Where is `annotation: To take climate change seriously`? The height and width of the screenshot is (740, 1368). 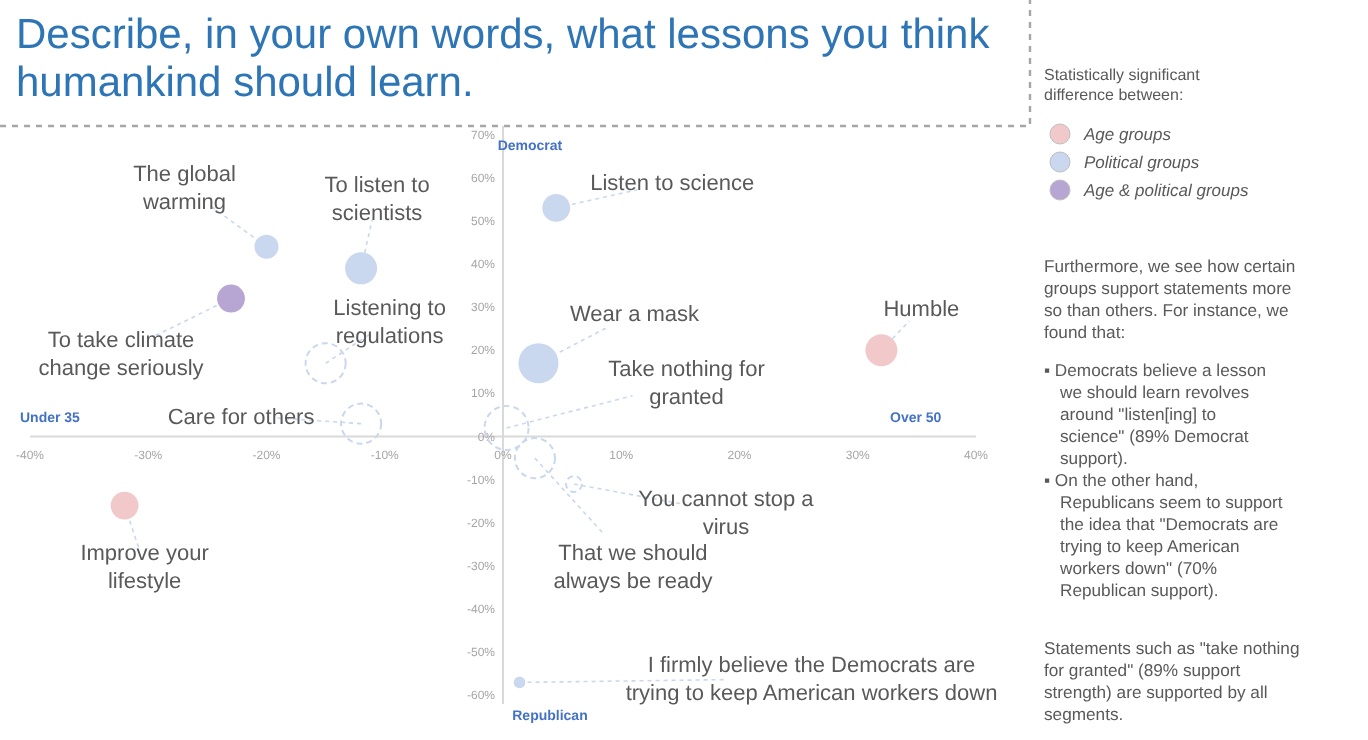 annotation: To take climate change seriously is located at coordinates (121, 354).